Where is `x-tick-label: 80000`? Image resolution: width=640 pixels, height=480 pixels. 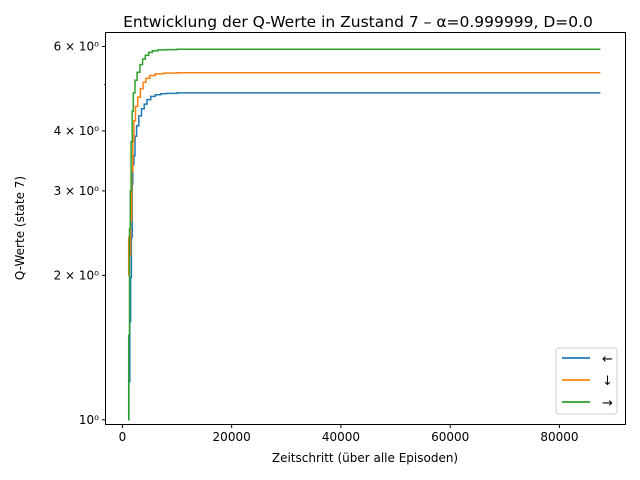
x-tick-label: 80000 is located at coordinates (559, 437).